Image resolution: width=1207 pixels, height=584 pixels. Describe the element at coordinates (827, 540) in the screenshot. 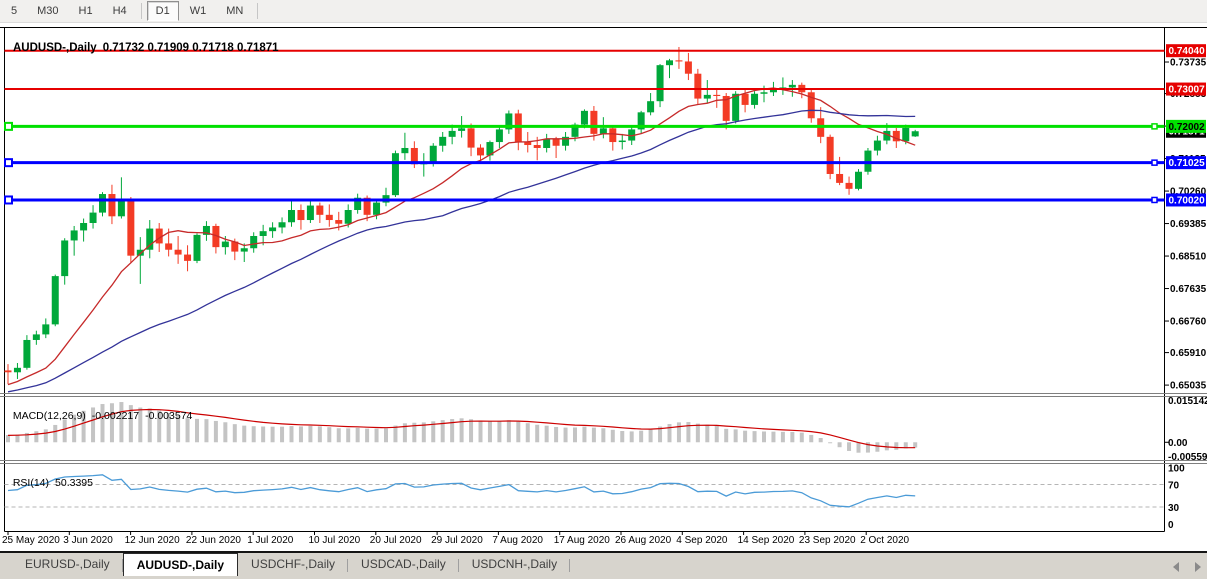

I see `svg-text: 23 Sep 2020` at that location.